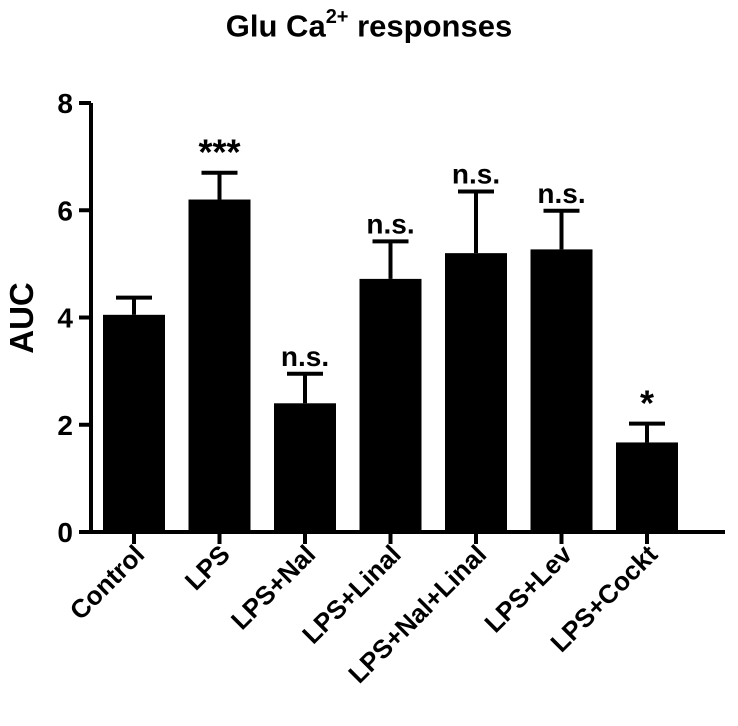 The width and height of the screenshot is (738, 726). Describe the element at coordinates (65, 532) in the screenshot. I see `y-tick-label-0: 0` at that location.